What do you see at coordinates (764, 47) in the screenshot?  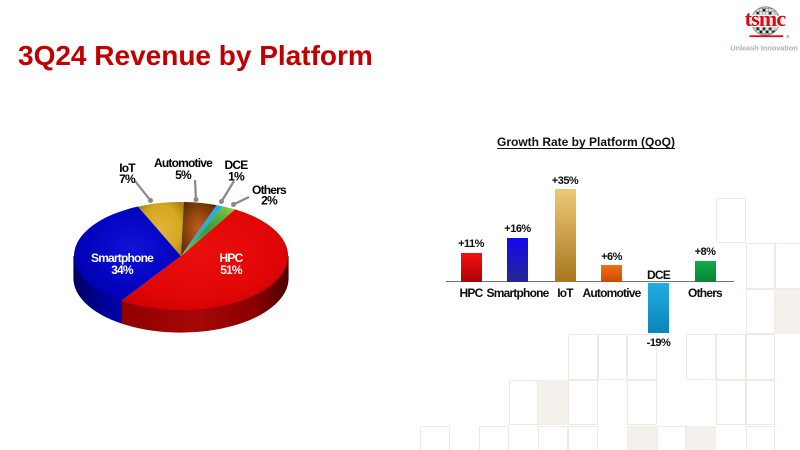 I see `svg-text: Unleash Innovation` at bounding box center [764, 47].